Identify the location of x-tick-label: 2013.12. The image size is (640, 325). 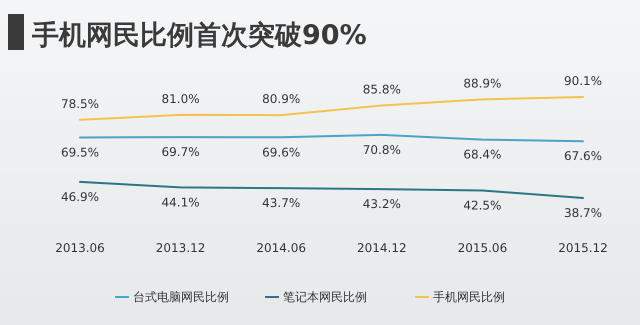
(181, 248).